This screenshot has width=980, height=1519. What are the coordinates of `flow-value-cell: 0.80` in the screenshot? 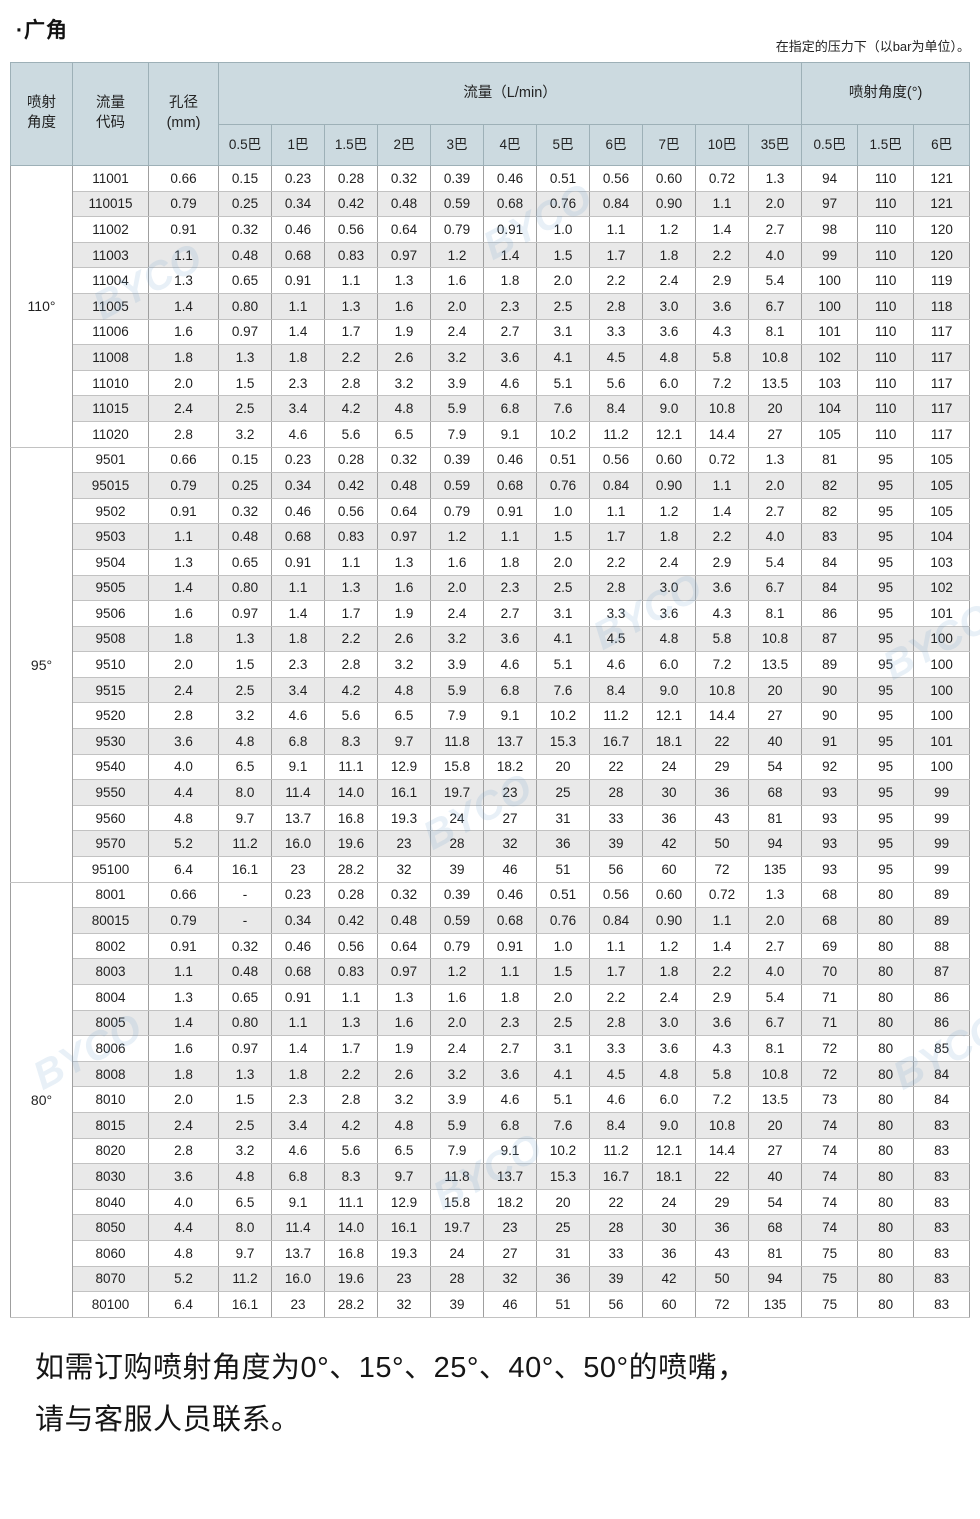 It's located at (245, 306).